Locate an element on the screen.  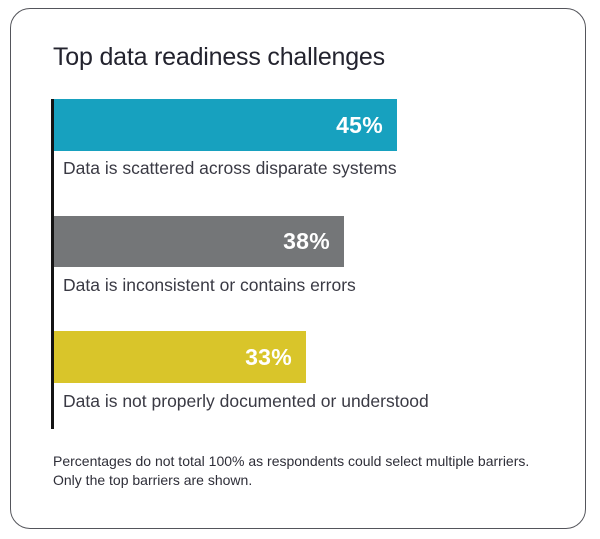
bar-data-inconsistent: 38% is located at coordinates (199, 241).